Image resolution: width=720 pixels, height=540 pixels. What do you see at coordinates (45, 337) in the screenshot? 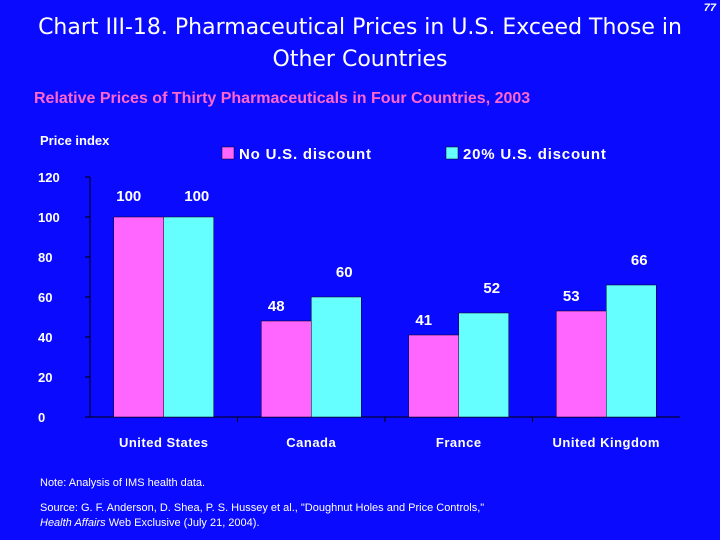
I see `y-tick-label: 40` at bounding box center [45, 337].